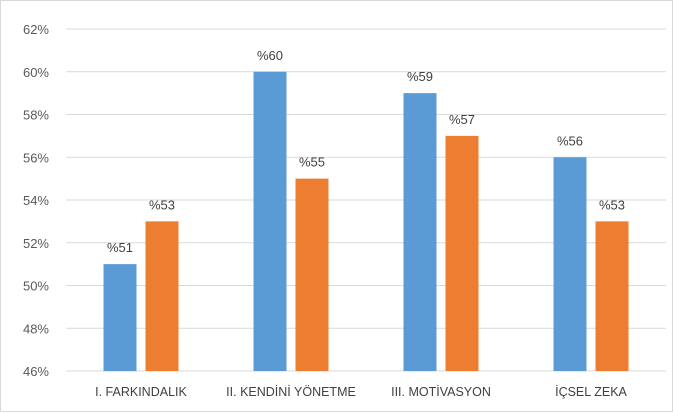 This screenshot has width=673, height=413. What do you see at coordinates (141, 392) in the screenshot?
I see `category-label: I. FARKINDALIK` at bounding box center [141, 392].